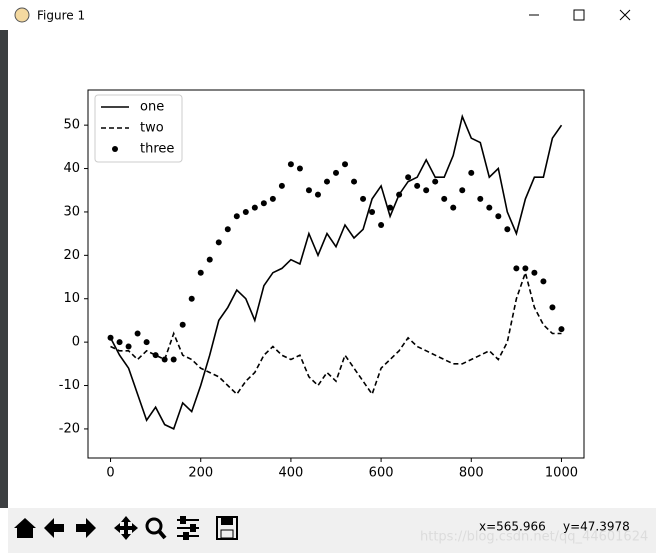 This screenshot has height=553, width=656. I want to click on configure-button, so click(188, 528).